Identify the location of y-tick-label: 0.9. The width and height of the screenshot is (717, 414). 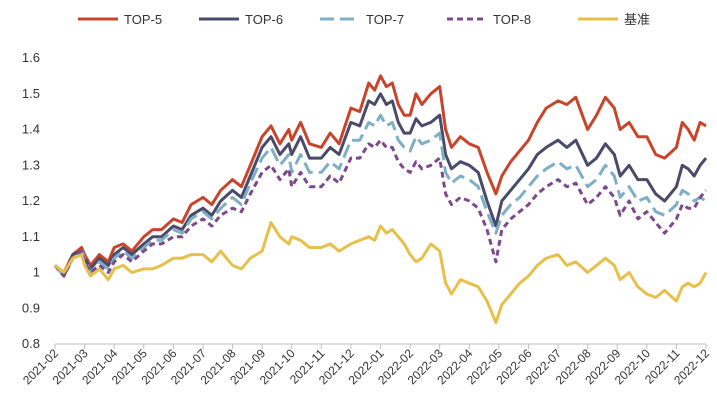
(31, 307).